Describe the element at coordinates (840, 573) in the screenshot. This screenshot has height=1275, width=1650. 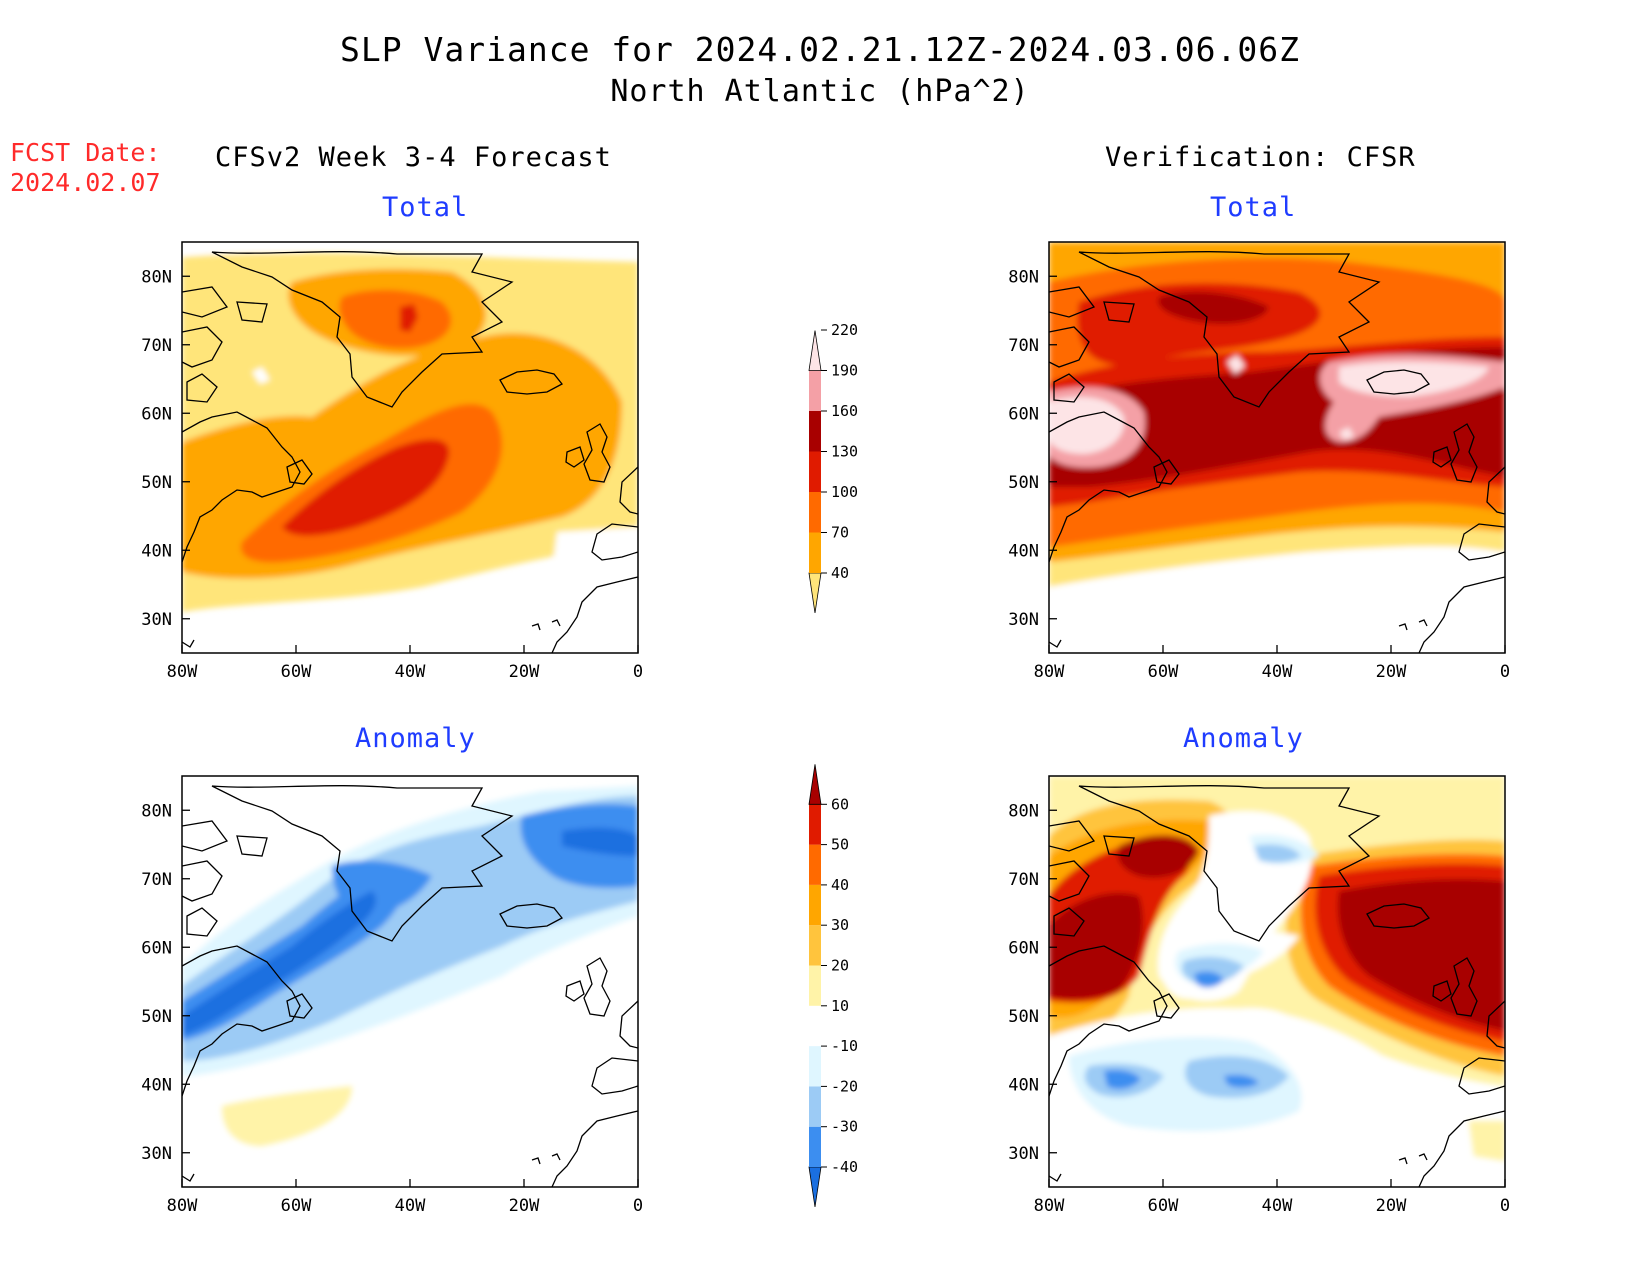
I see `total-colorbar-label: 40` at that location.